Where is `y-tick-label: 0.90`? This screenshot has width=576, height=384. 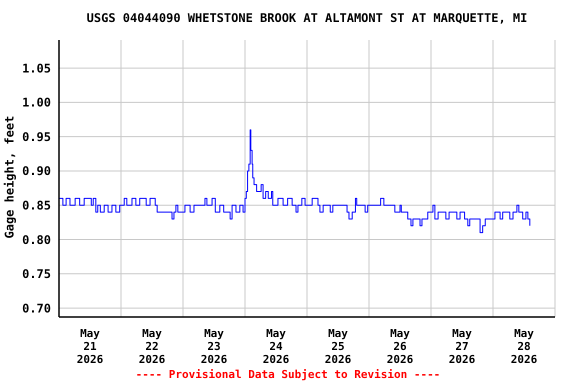
y-tick-label: 0.90 is located at coordinates (36, 171).